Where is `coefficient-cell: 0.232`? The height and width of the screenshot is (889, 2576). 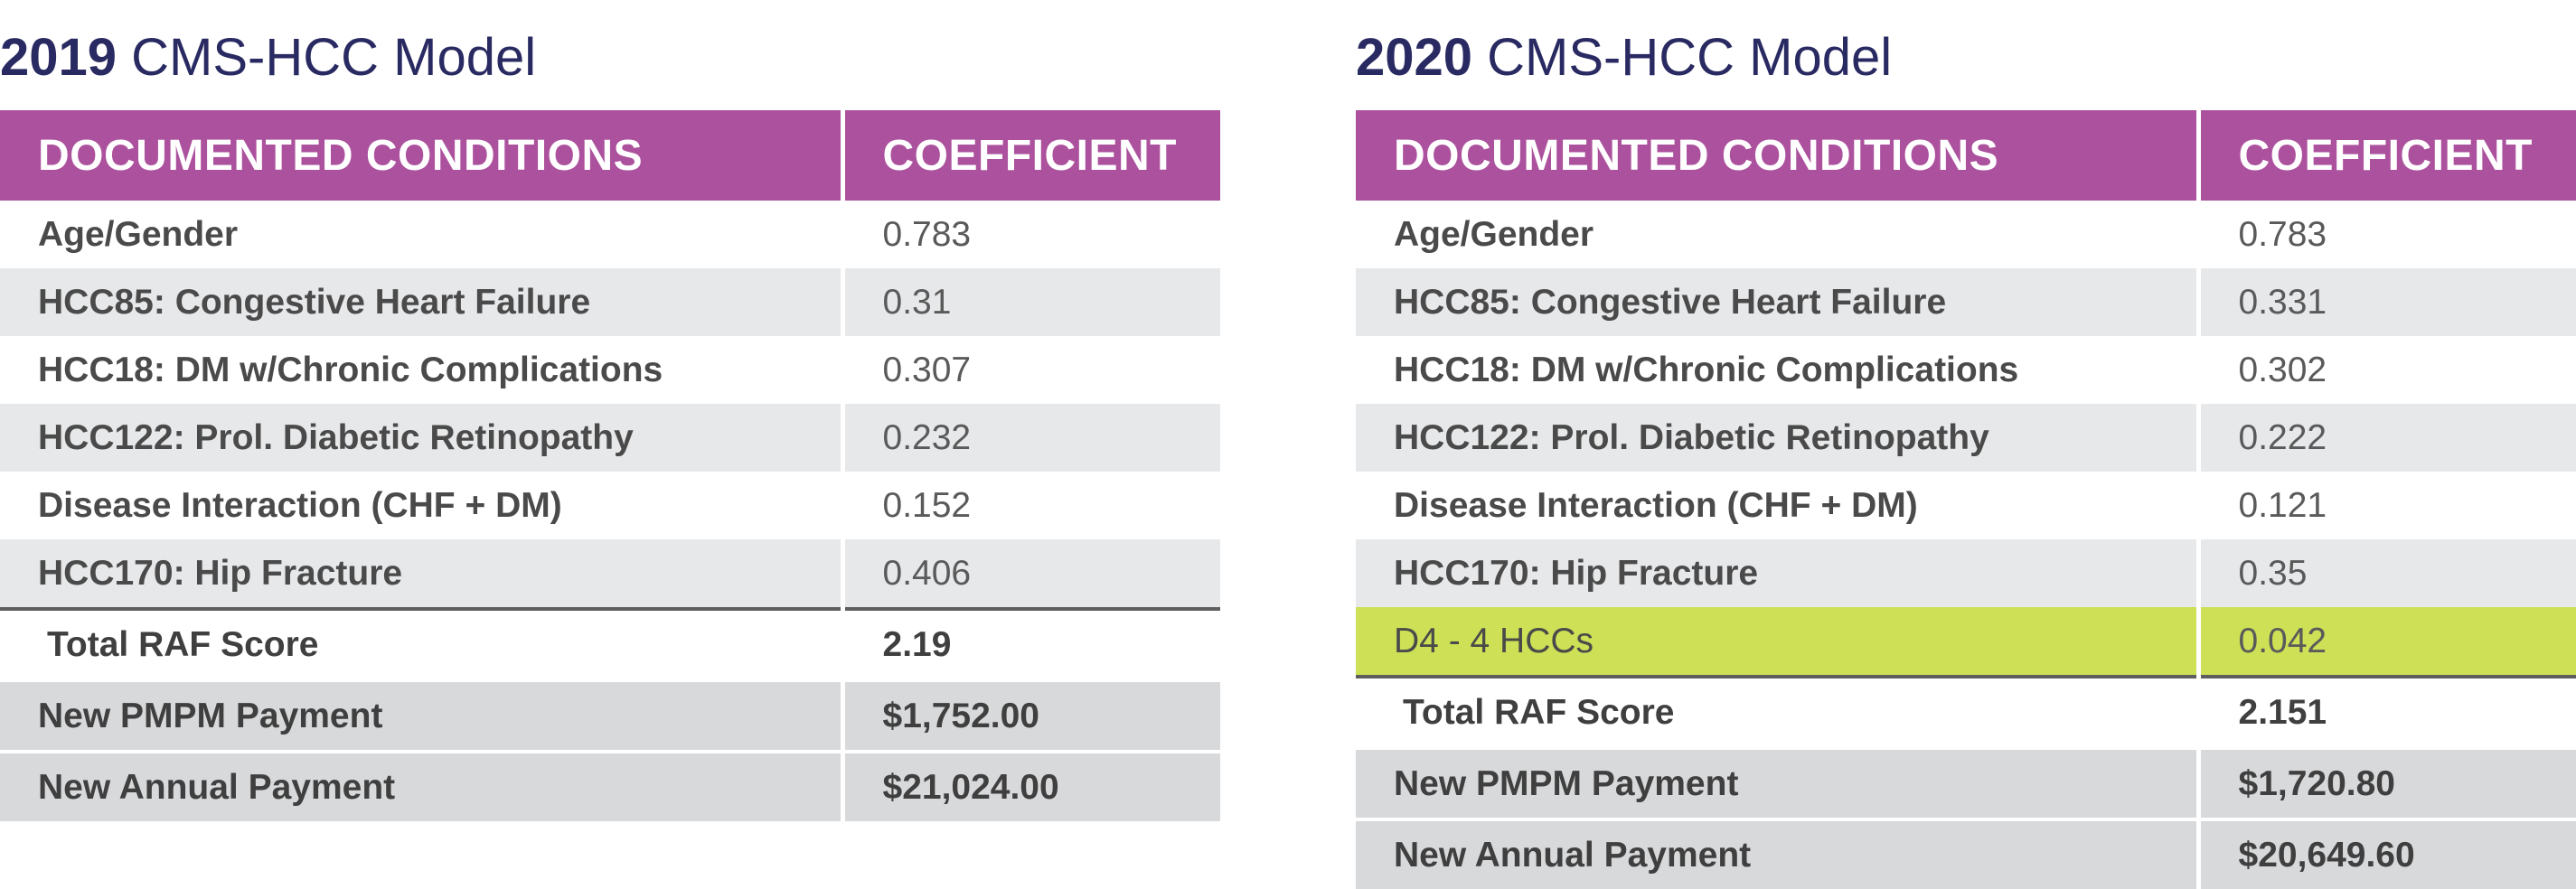 coefficient-cell: 0.232 is located at coordinates (1030, 438).